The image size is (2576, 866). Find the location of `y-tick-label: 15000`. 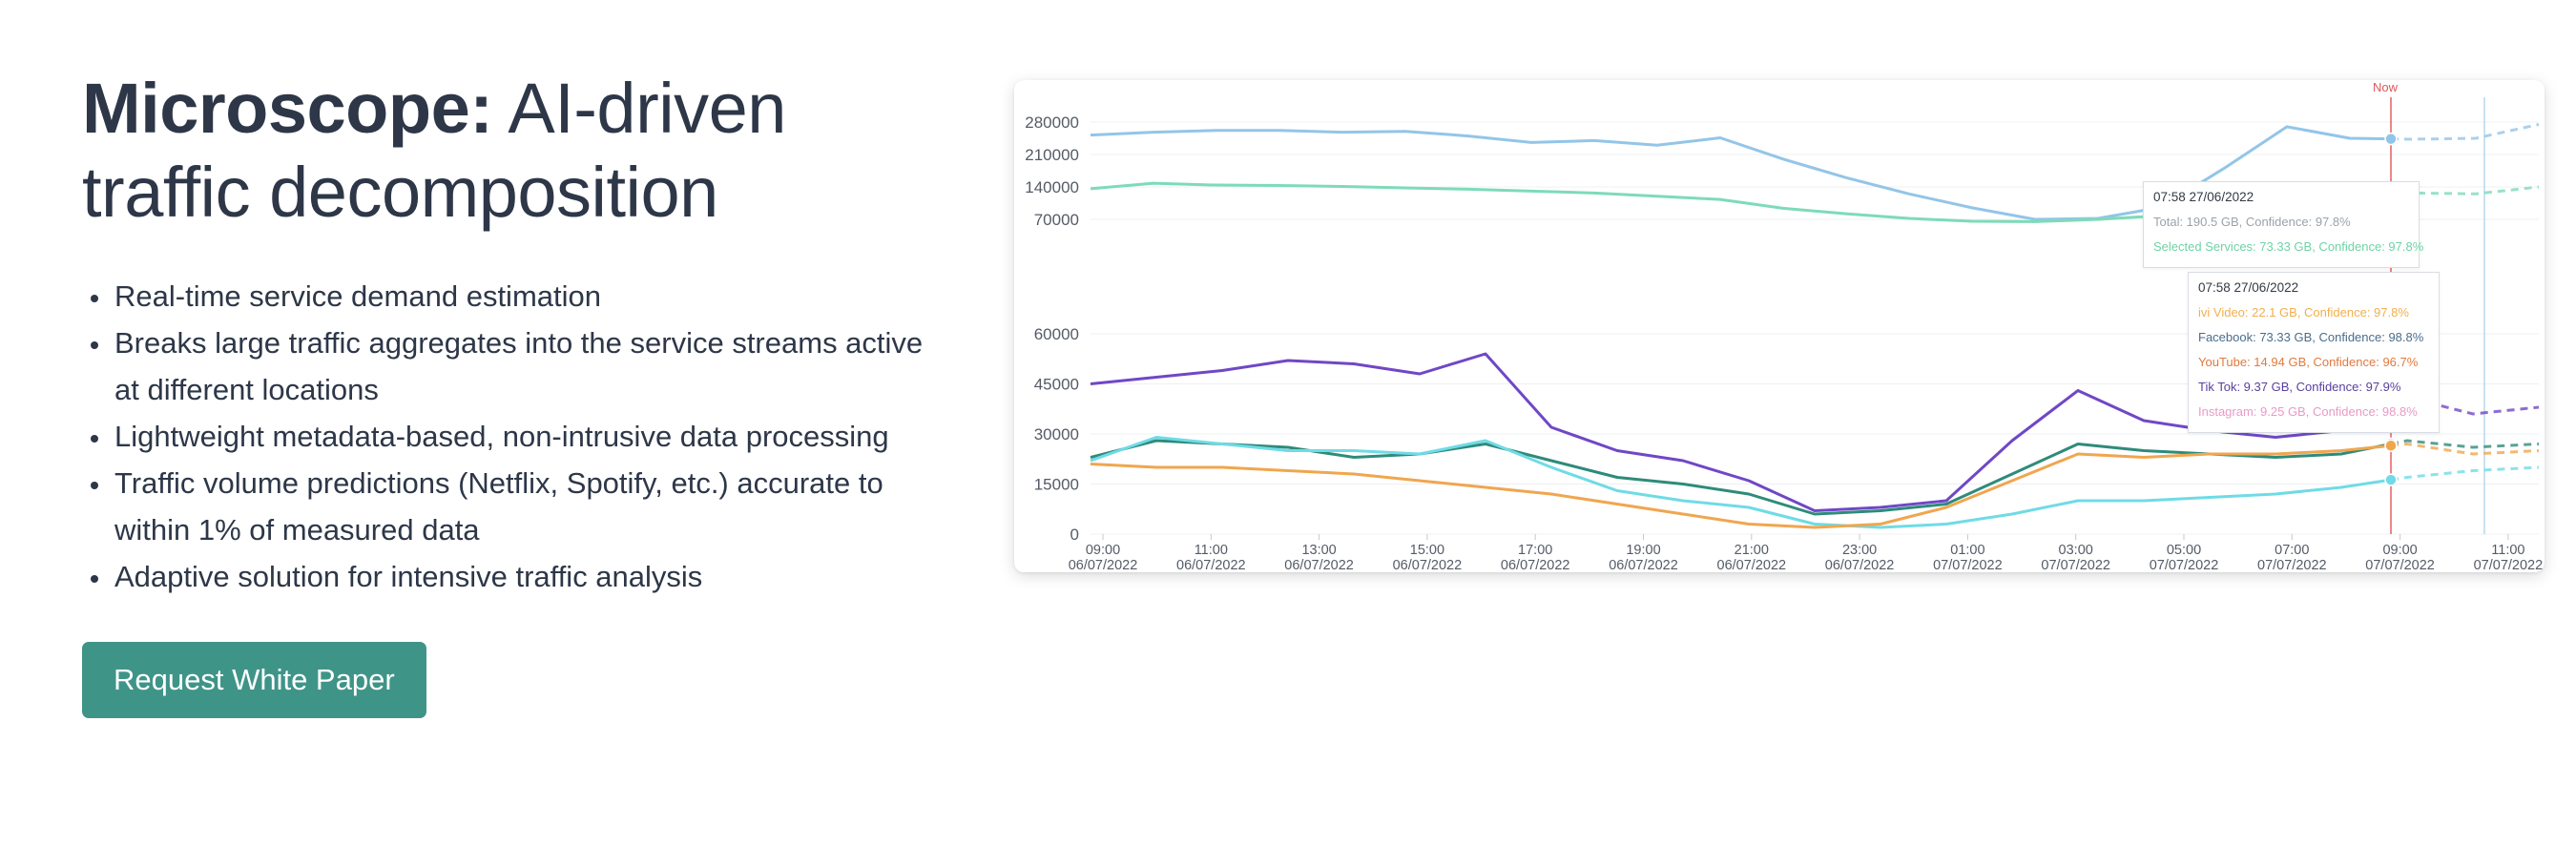

y-tick-label: 15000 is located at coordinates (1056, 485).